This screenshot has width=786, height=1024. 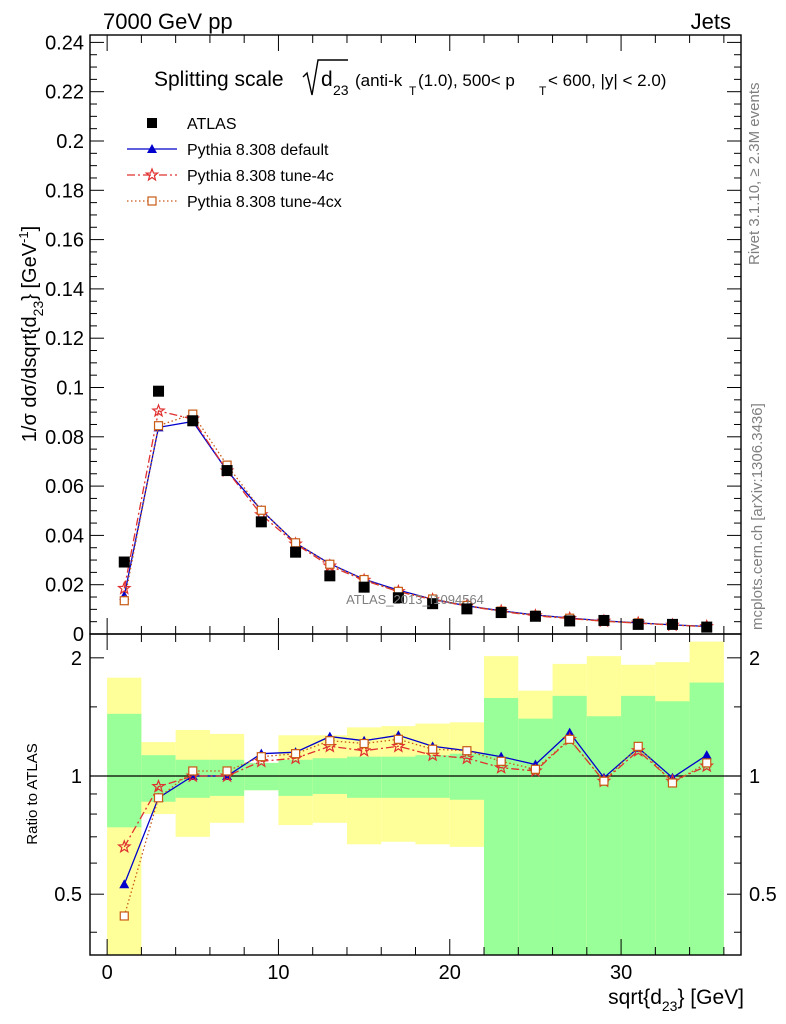 I want to click on ratio-ytick-label: 1, so click(x=76, y=777).